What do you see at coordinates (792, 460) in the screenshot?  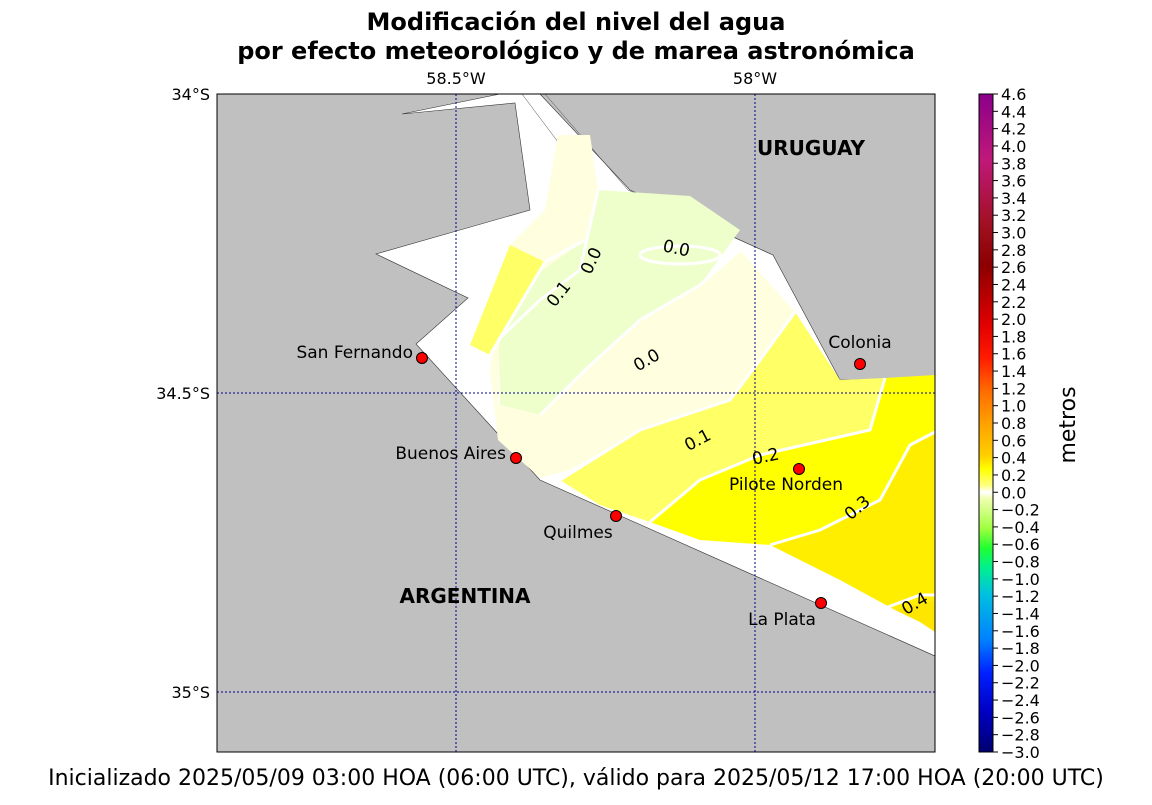 I see `contour-fill-0.2` at bounding box center [792, 460].